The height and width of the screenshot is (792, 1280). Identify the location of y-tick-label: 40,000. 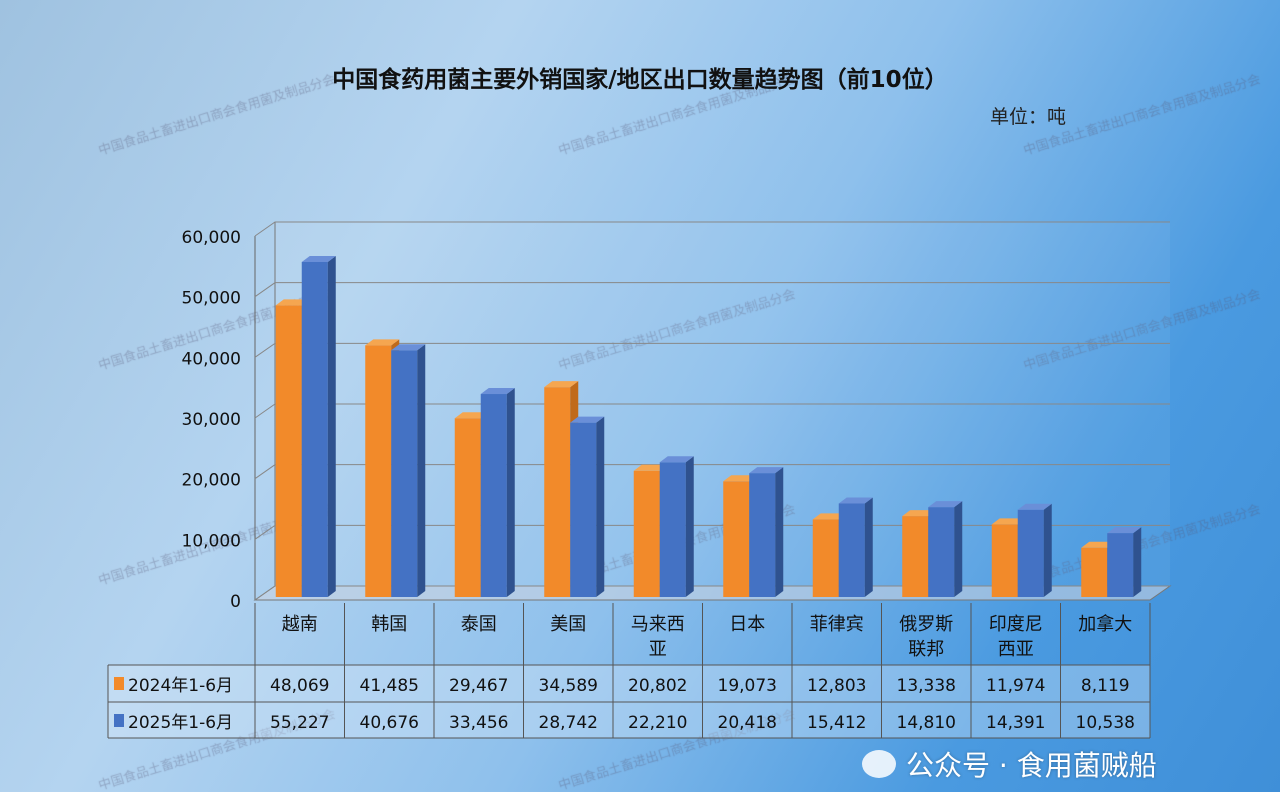
(211, 359).